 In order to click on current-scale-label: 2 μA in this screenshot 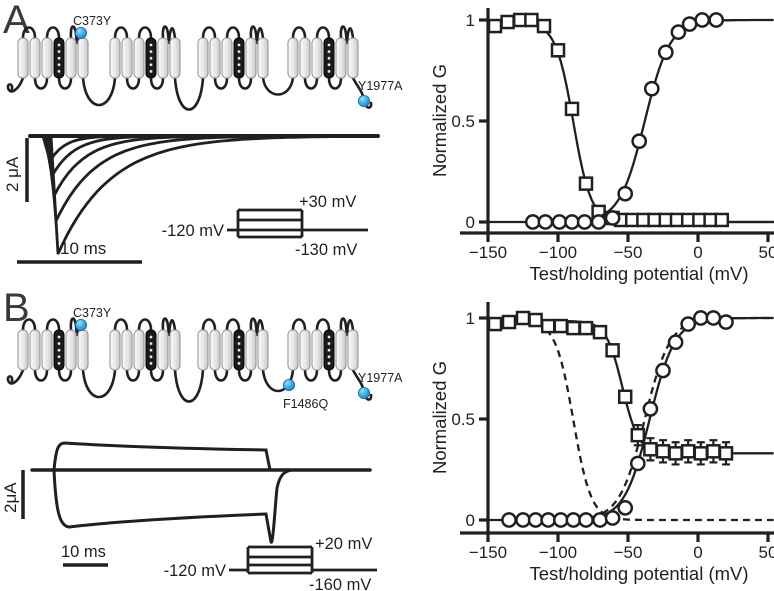, I will do `click(12, 174)`.